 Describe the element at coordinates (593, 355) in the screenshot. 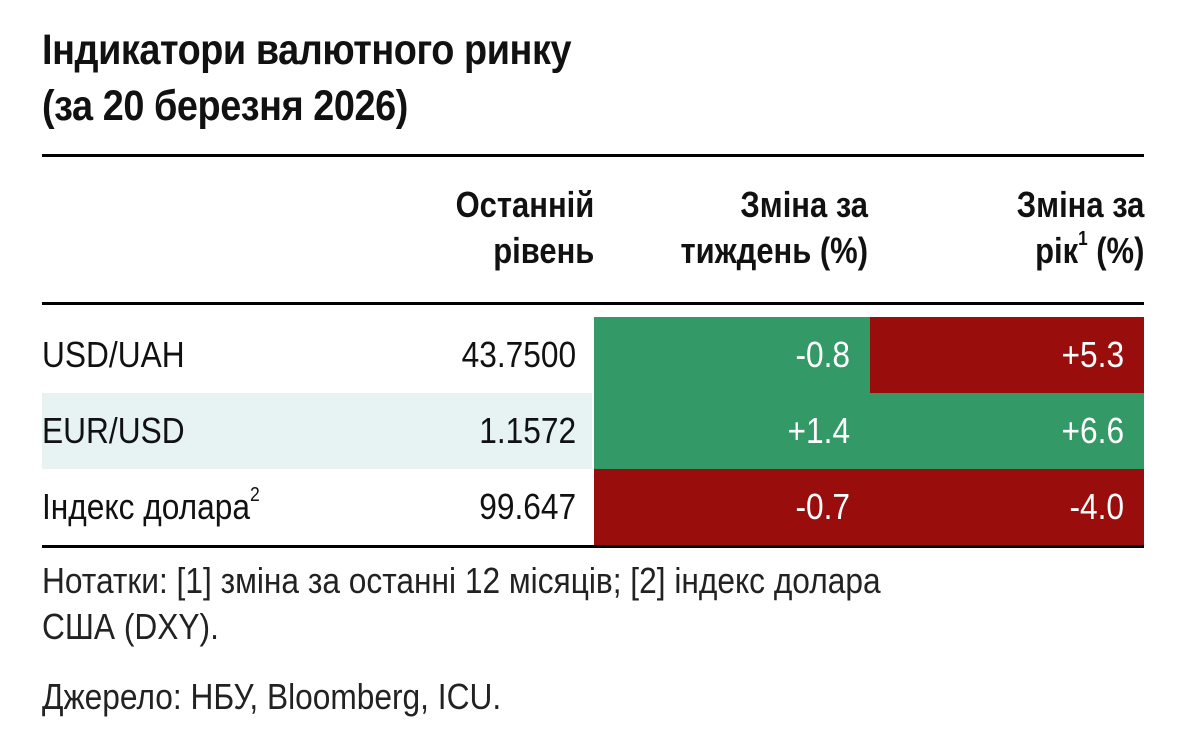

I see `table-row: USD/UAH 43.7500 -0.8 +5.3` at that location.